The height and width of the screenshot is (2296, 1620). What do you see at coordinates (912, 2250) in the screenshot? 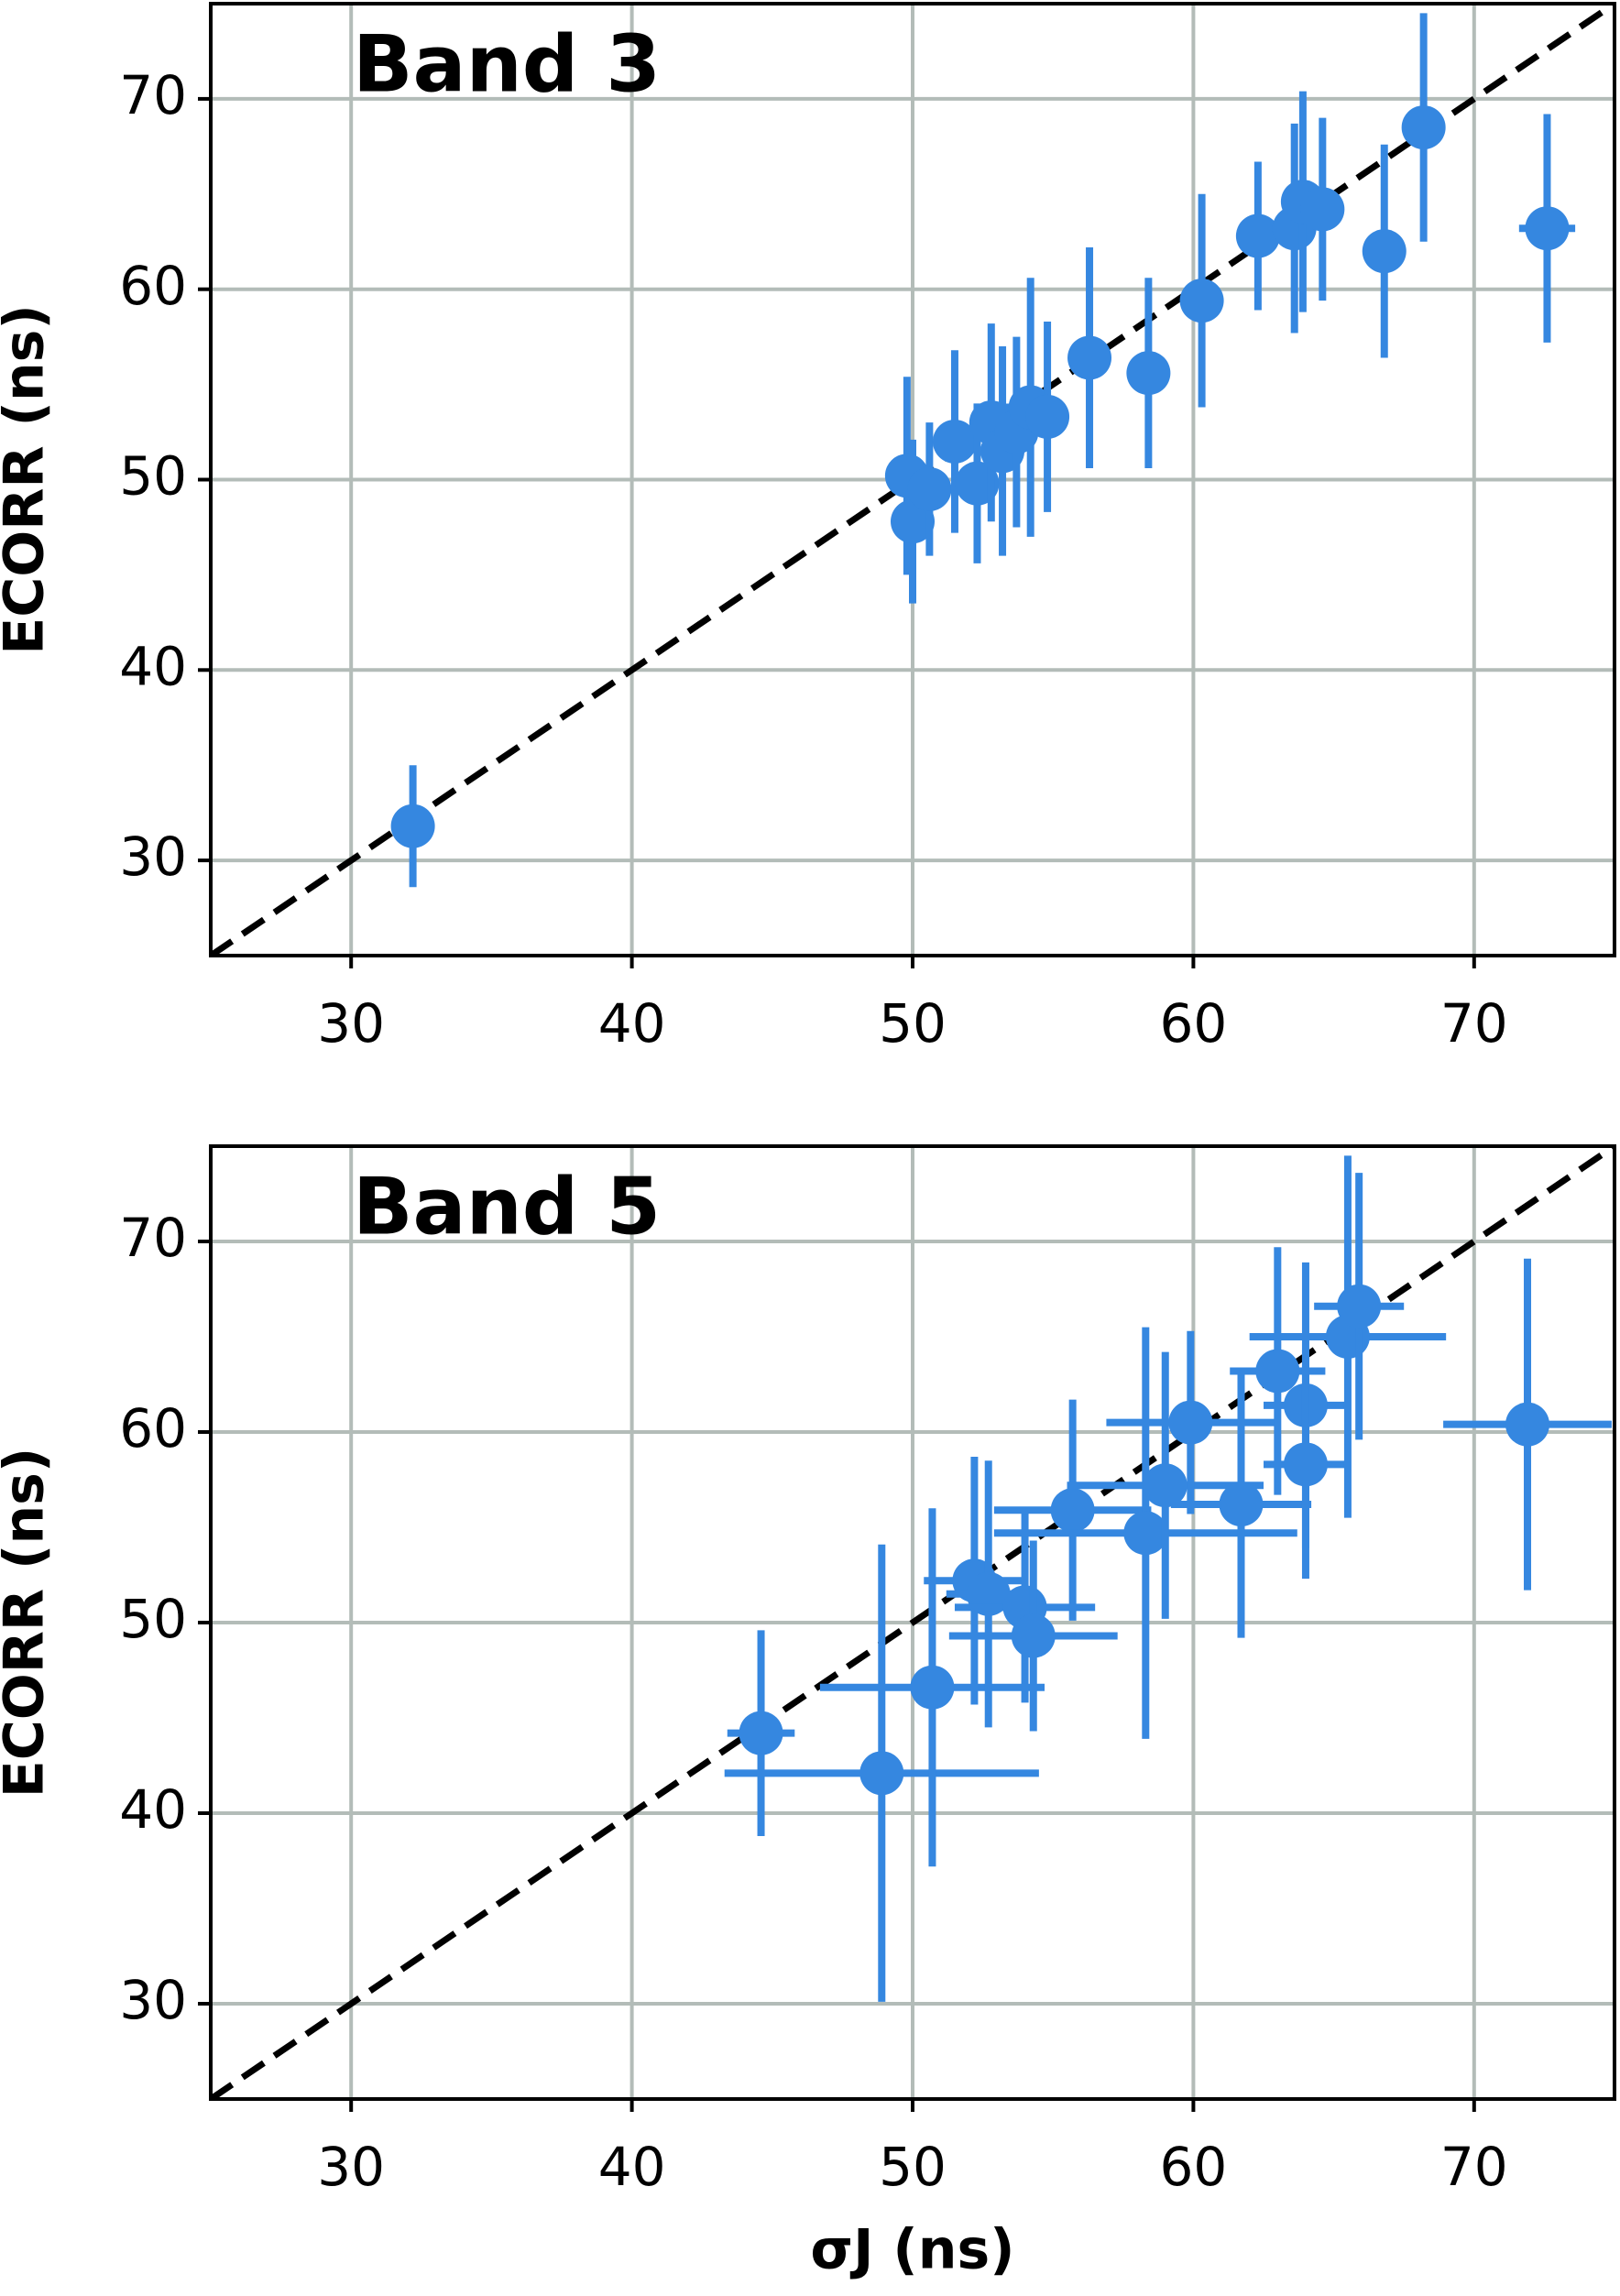
I see `x-axis-label: σJ (ns)` at bounding box center [912, 2250].